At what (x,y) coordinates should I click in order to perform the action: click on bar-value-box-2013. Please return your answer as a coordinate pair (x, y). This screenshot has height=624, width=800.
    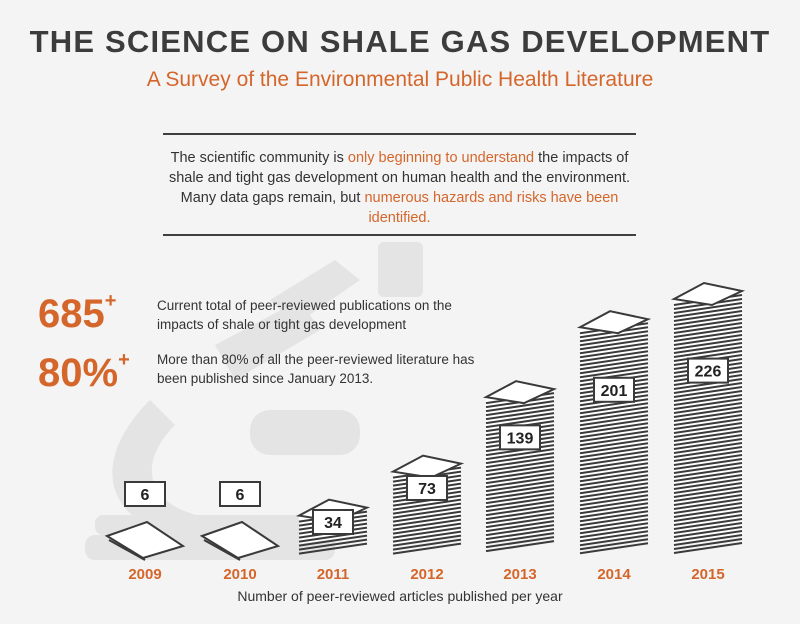
    Looking at the image, I should click on (520, 437).